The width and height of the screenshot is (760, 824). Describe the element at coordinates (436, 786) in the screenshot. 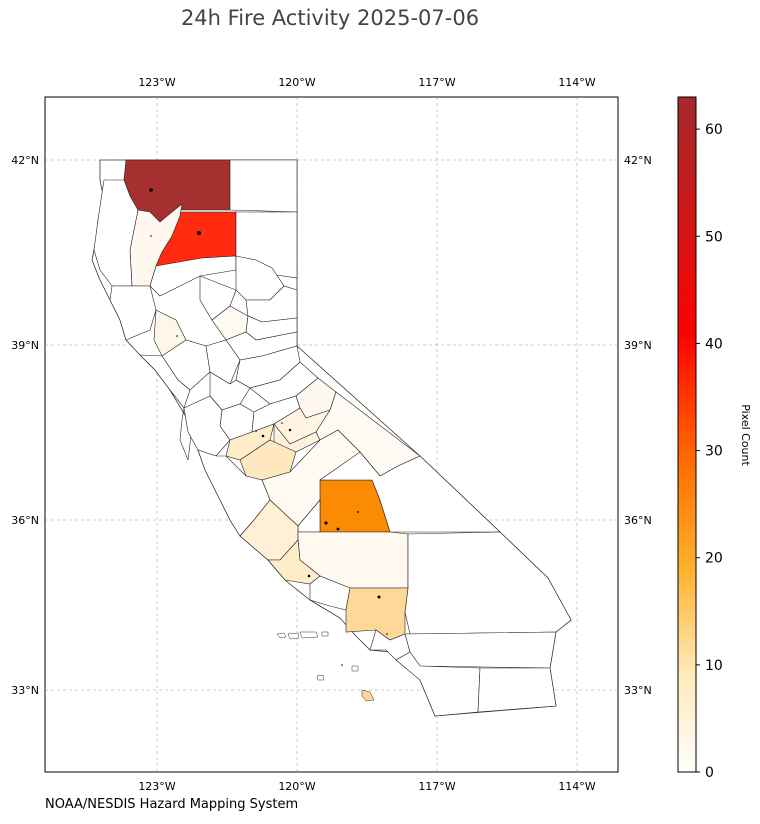

I see `lon-tick-label-bottom: 117°W` at that location.